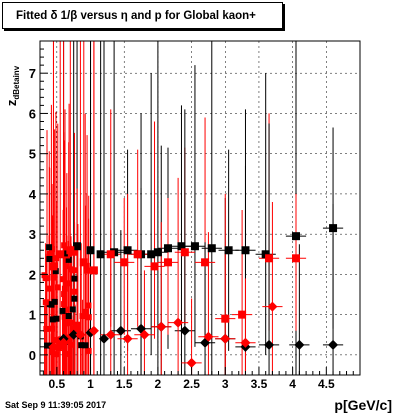  I want to click on x-tick-label: 4.5, so click(326, 384).